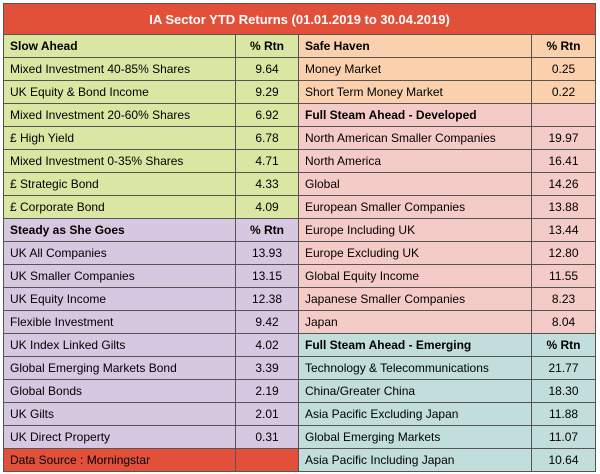  Describe the element at coordinates (119, 345) in the screenshot. I see `sector-name-uk-index-linked-gilts: UK Index Linked Gilts` at that location.